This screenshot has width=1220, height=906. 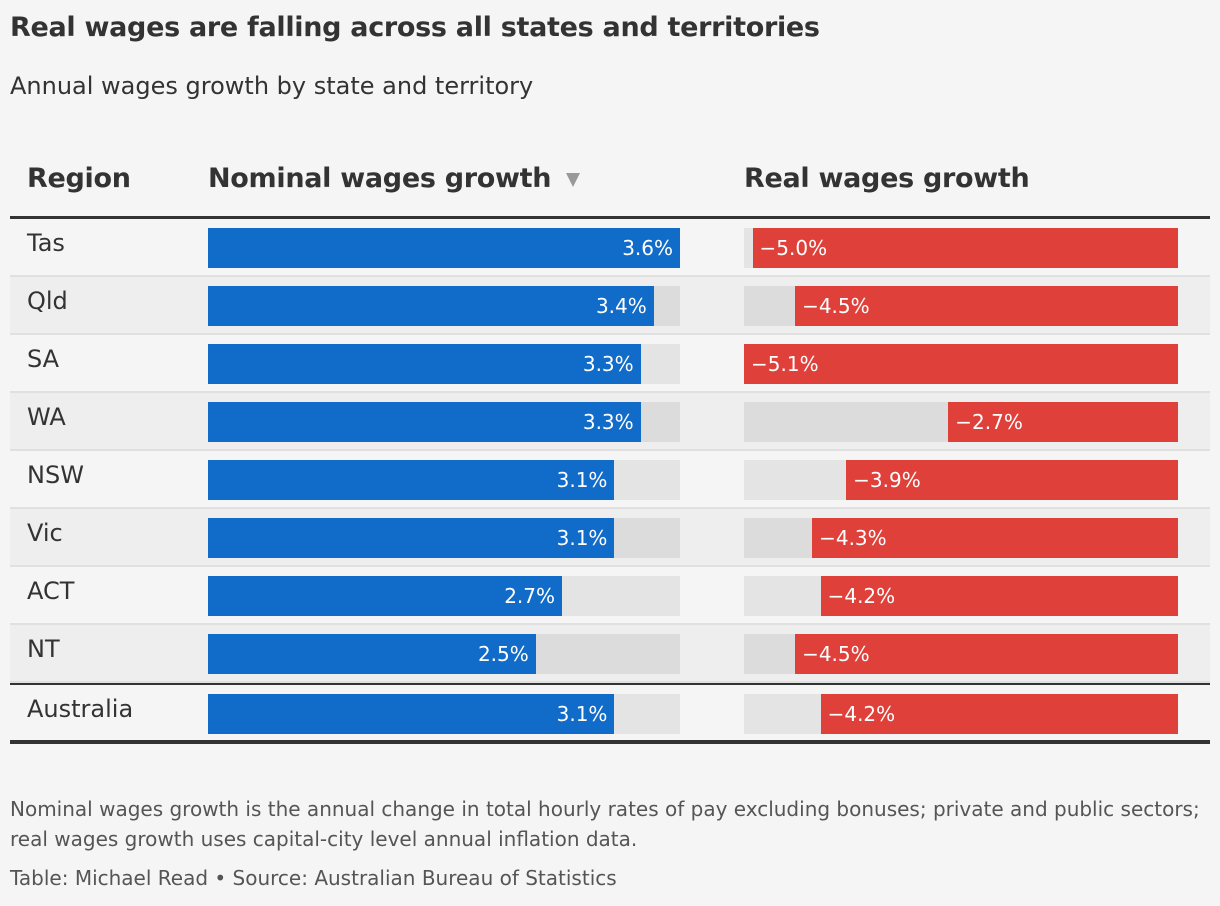 I want to click on table-row: WA 3.3% −2.7%, so click(x=610, y=422).